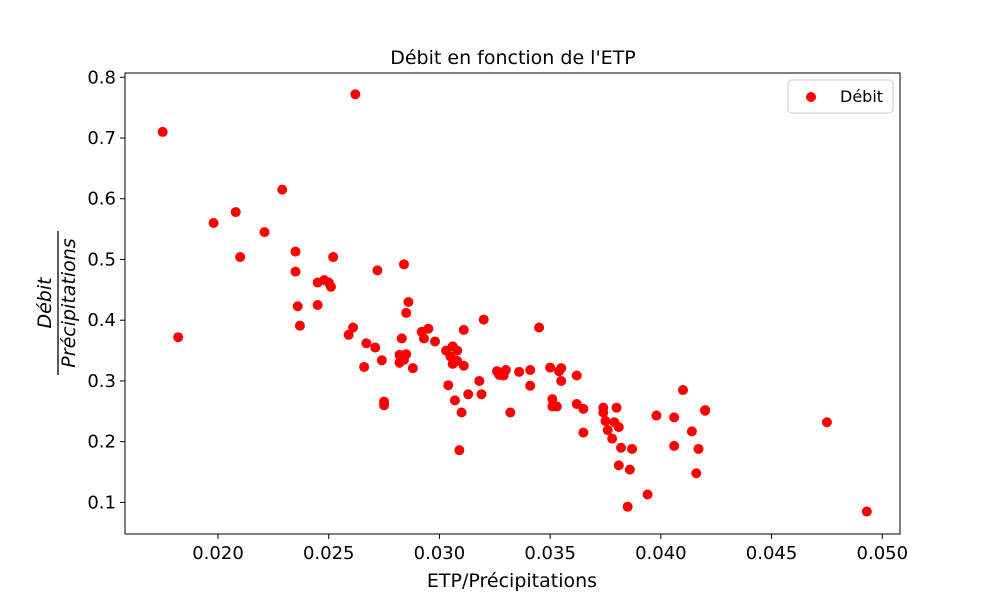 The width and height of the screenshot is (1000, 600). What do you see at coordinates (513, 58) in the screenshot?
I see `chart-title: Débit en fonction de l'ETP` at bounding box center [513, 58].